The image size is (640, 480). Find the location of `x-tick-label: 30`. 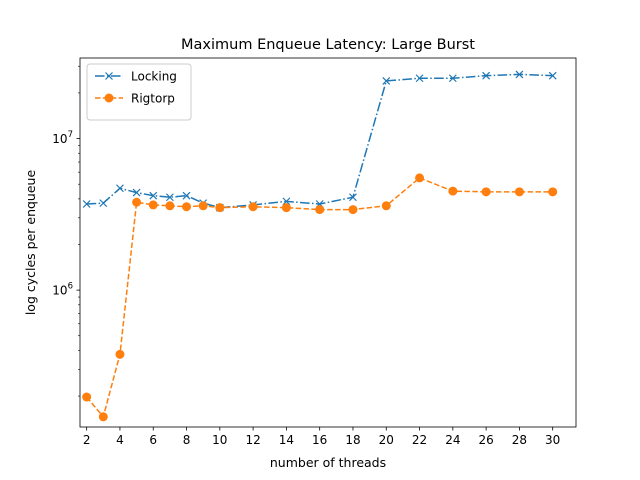

x-tick-label: 30 is located at coordinates (552, 440).